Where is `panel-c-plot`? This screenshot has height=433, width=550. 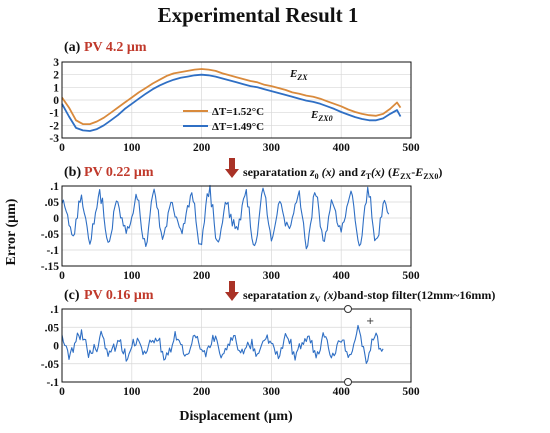 panel-c-plot is located at coordinates (222, 344).